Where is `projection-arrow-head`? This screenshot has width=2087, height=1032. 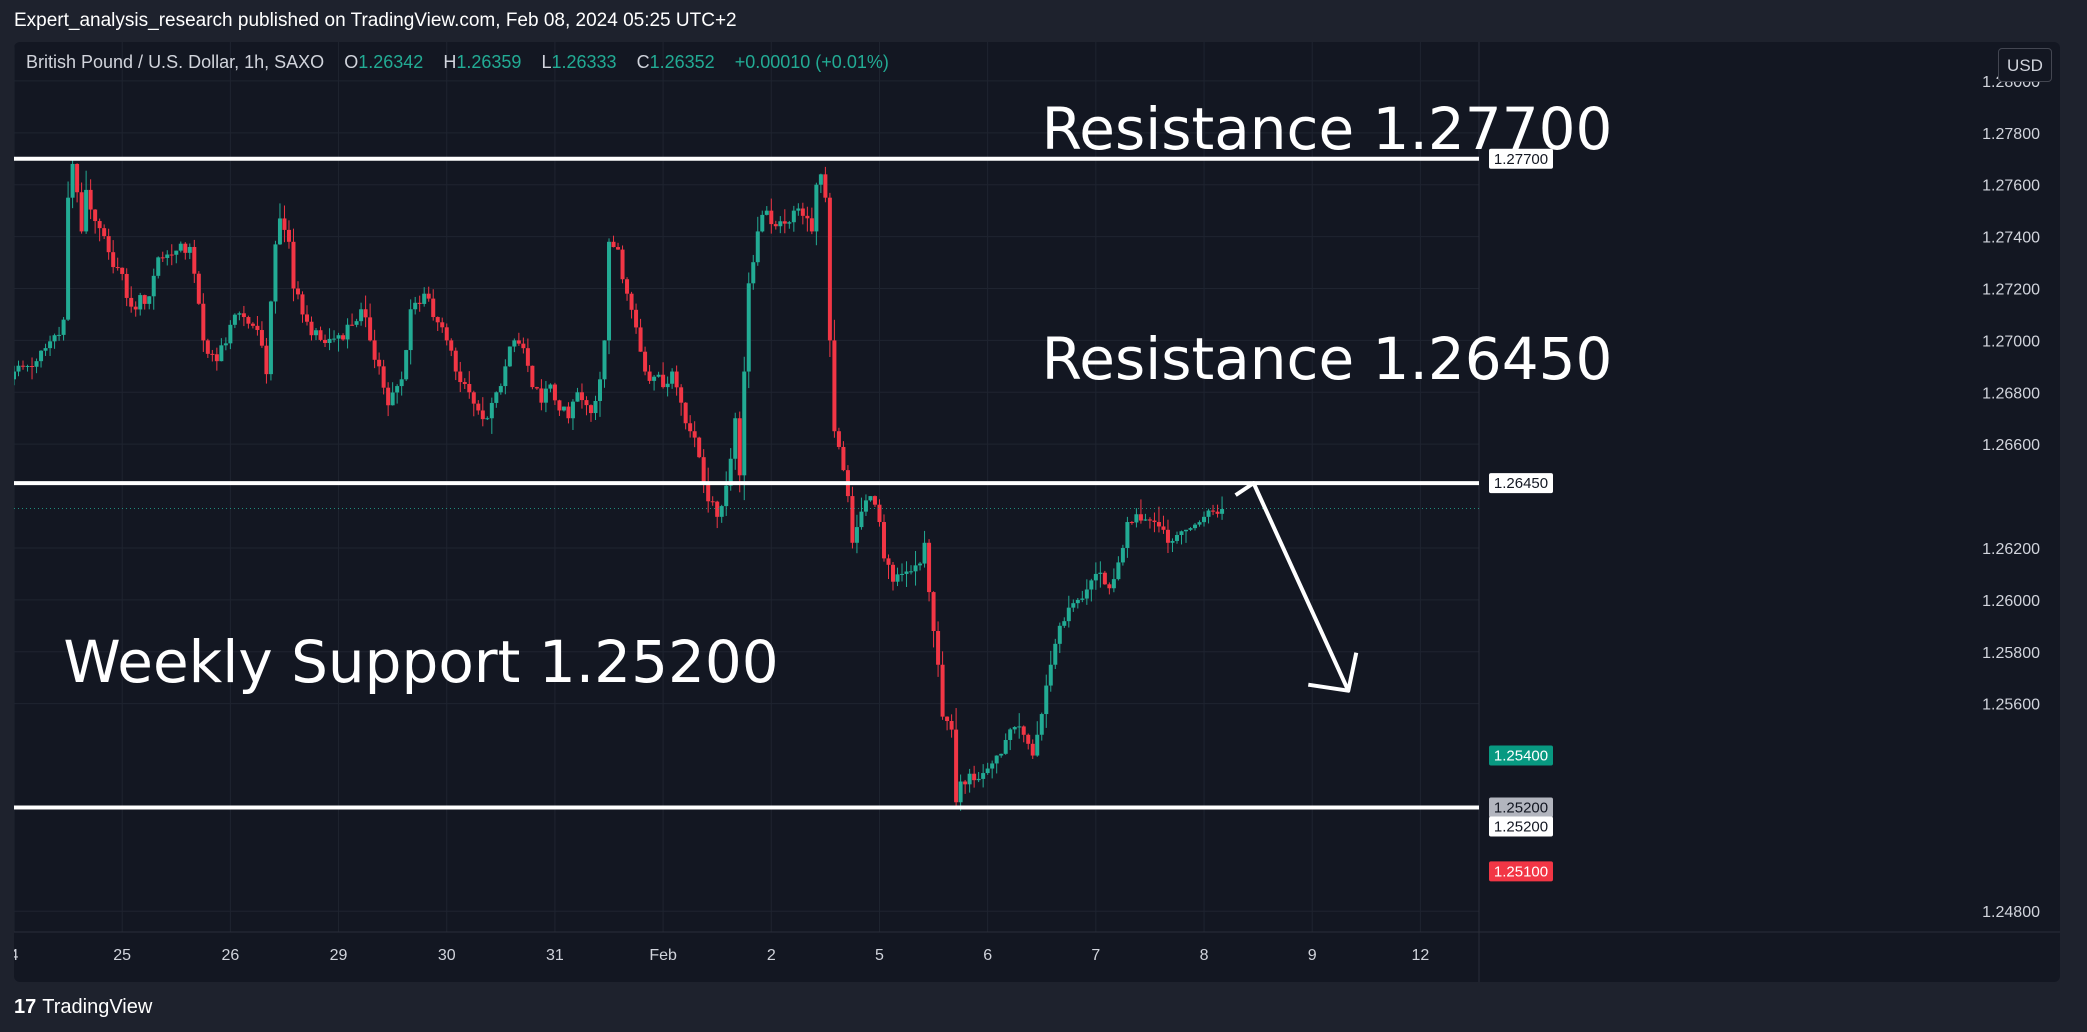
projection-arrow-head is located at coordinates (1333, 672).